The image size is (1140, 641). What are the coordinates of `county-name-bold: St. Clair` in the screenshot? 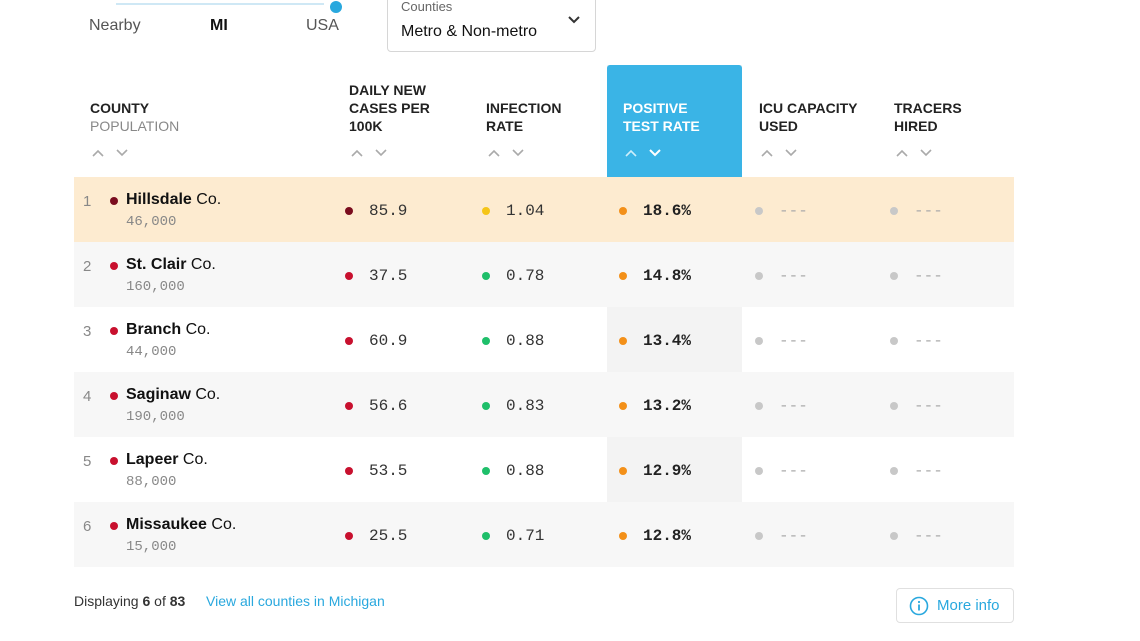 It's located at (156, 264).